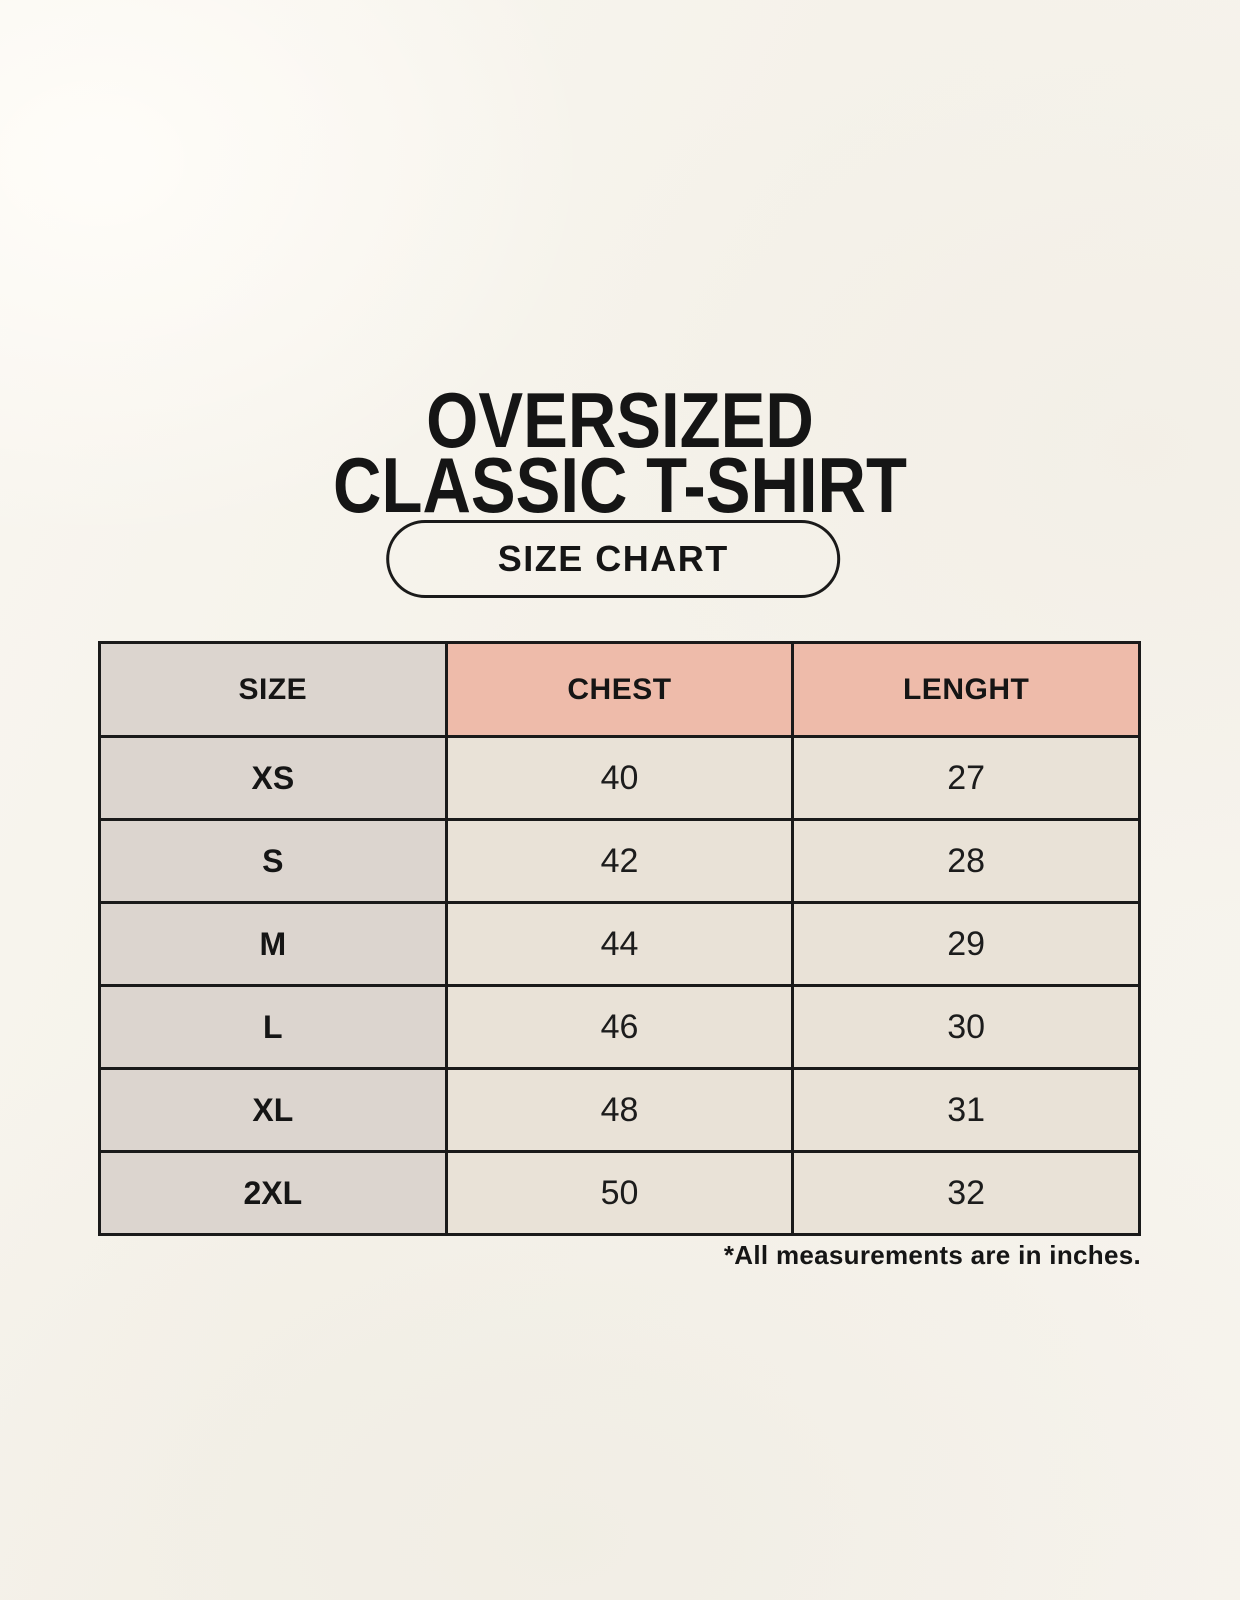 The height and width of the screenshot is (1600, 1240). Describe the element at coordinates (620, 420) in the screenshot. I see `product-title-line1: OVERSIZED` at that location.